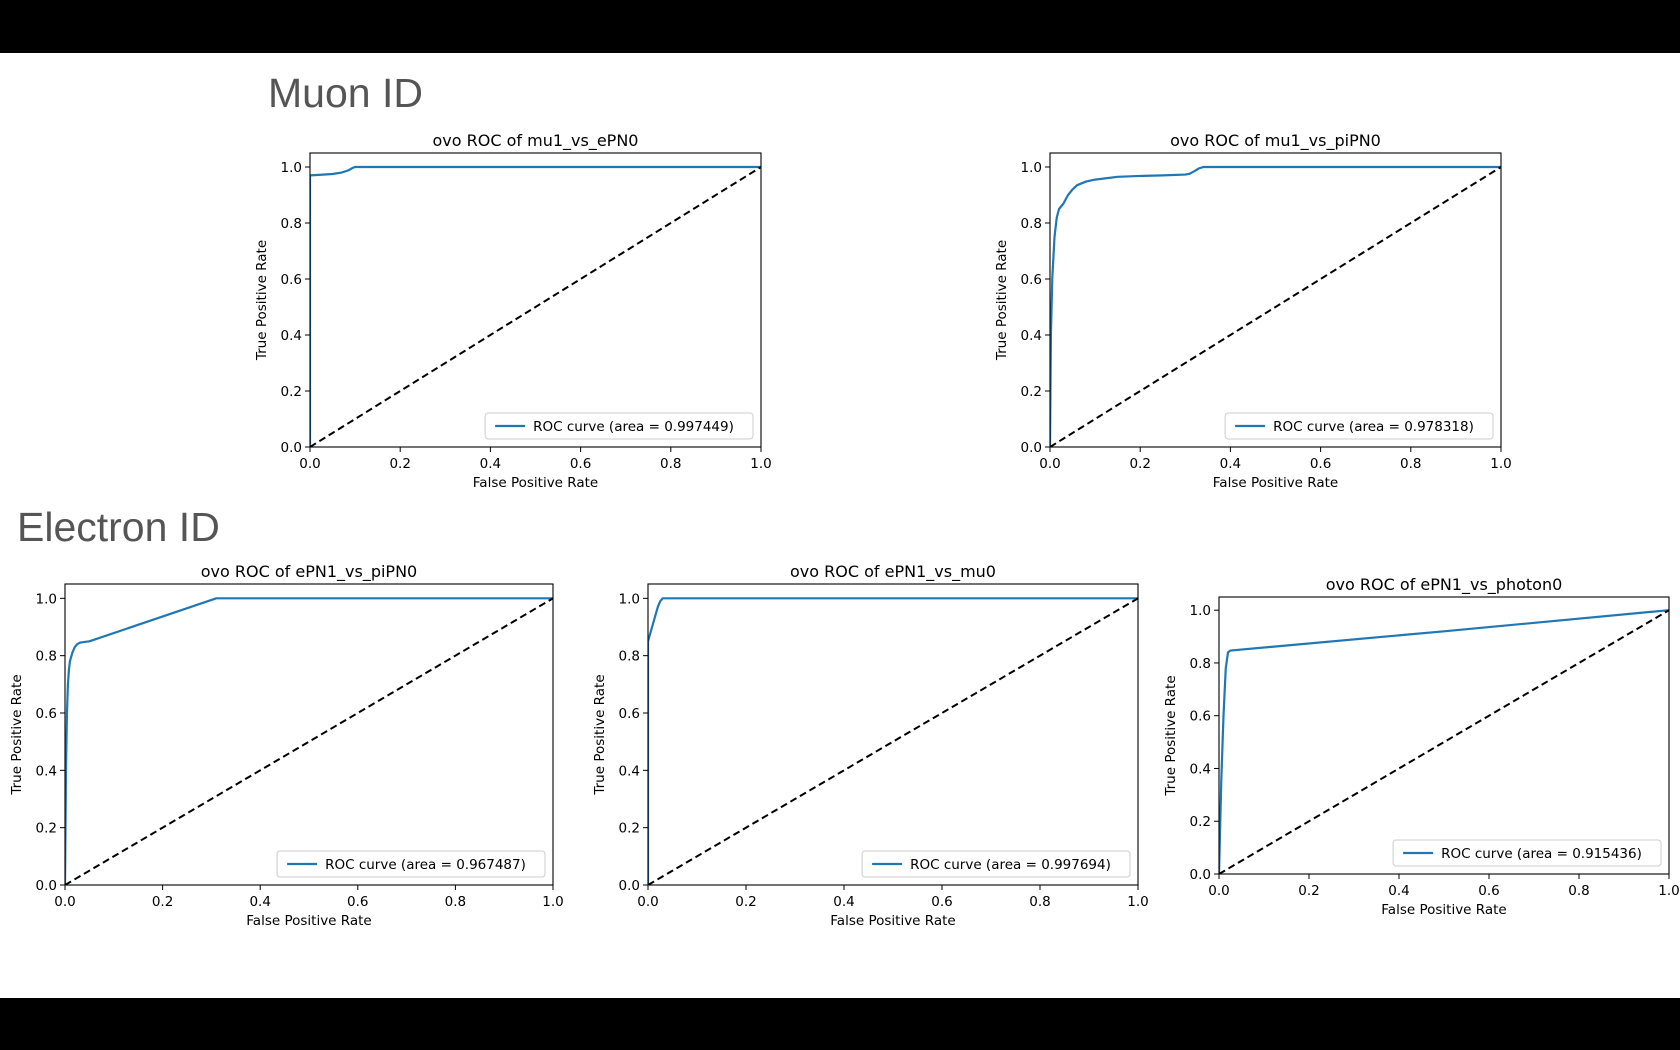 The image size is (1680, 1050). What do you see at coordinates (633, 427) in the screenshot?
I see `legend-label-roc-curve-area-0-997449: ROC curve (area = 0.997449)` at bounding box center [633, 427].